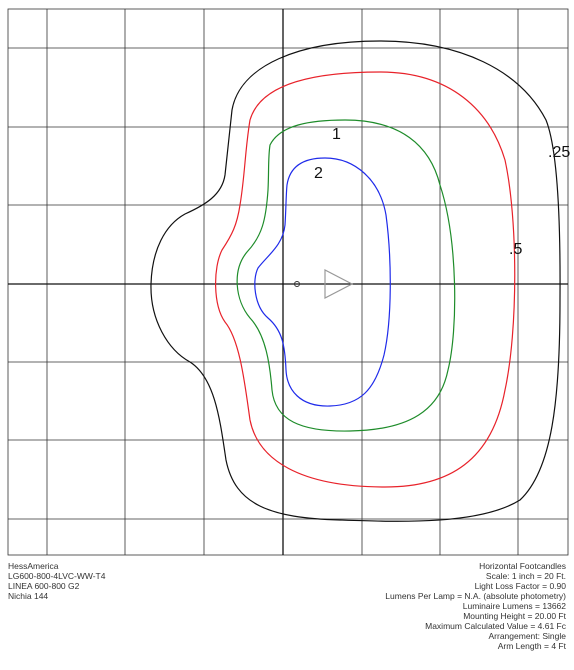  I want to click on photometry-title: Horizontal Footcandles, so click(522, 566).